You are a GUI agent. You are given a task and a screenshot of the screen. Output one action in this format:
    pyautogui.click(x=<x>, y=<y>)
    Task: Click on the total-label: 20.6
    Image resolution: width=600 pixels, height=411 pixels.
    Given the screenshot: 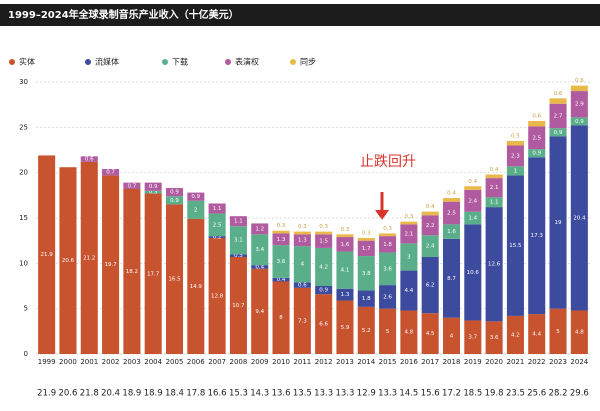 What is the action you would take?
    pyautogui.click(x=67, y=394)
    